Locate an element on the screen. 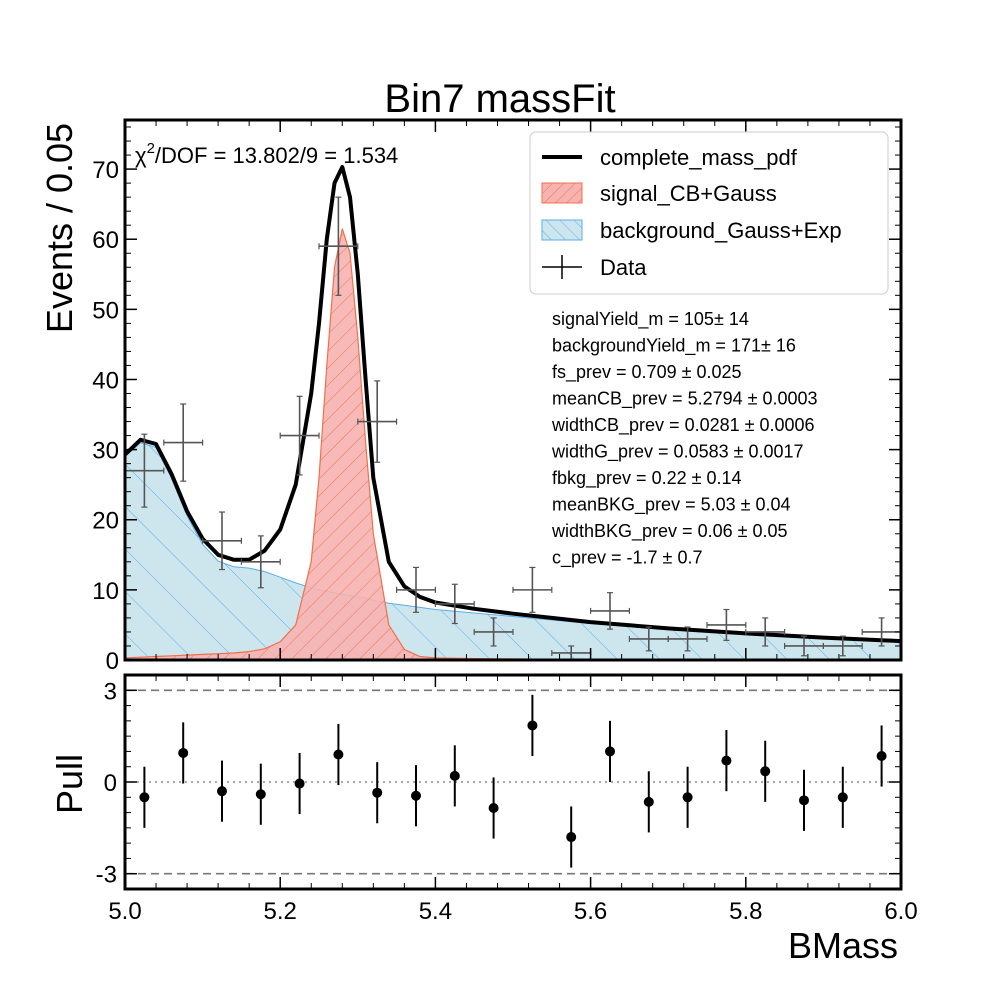 The height and width of the screenshot is (1005, 1000). pull-y-axis-label: Pull is located at coordinates (69, 784).